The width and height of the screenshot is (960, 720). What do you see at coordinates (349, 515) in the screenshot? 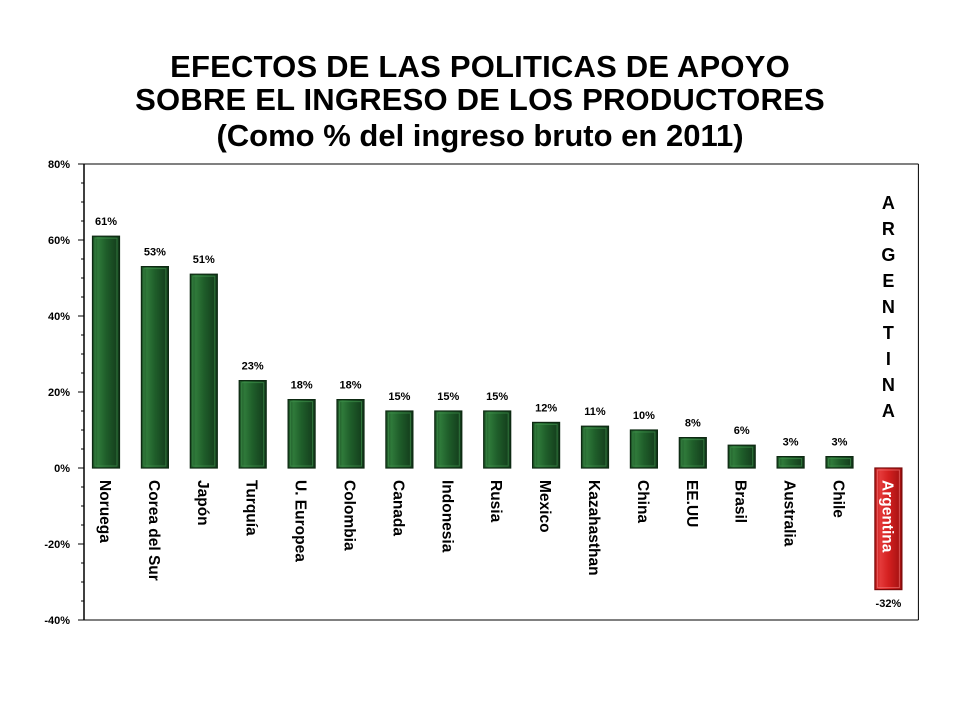
I see `category-label: Colombia` at bounding box center [349, 515].